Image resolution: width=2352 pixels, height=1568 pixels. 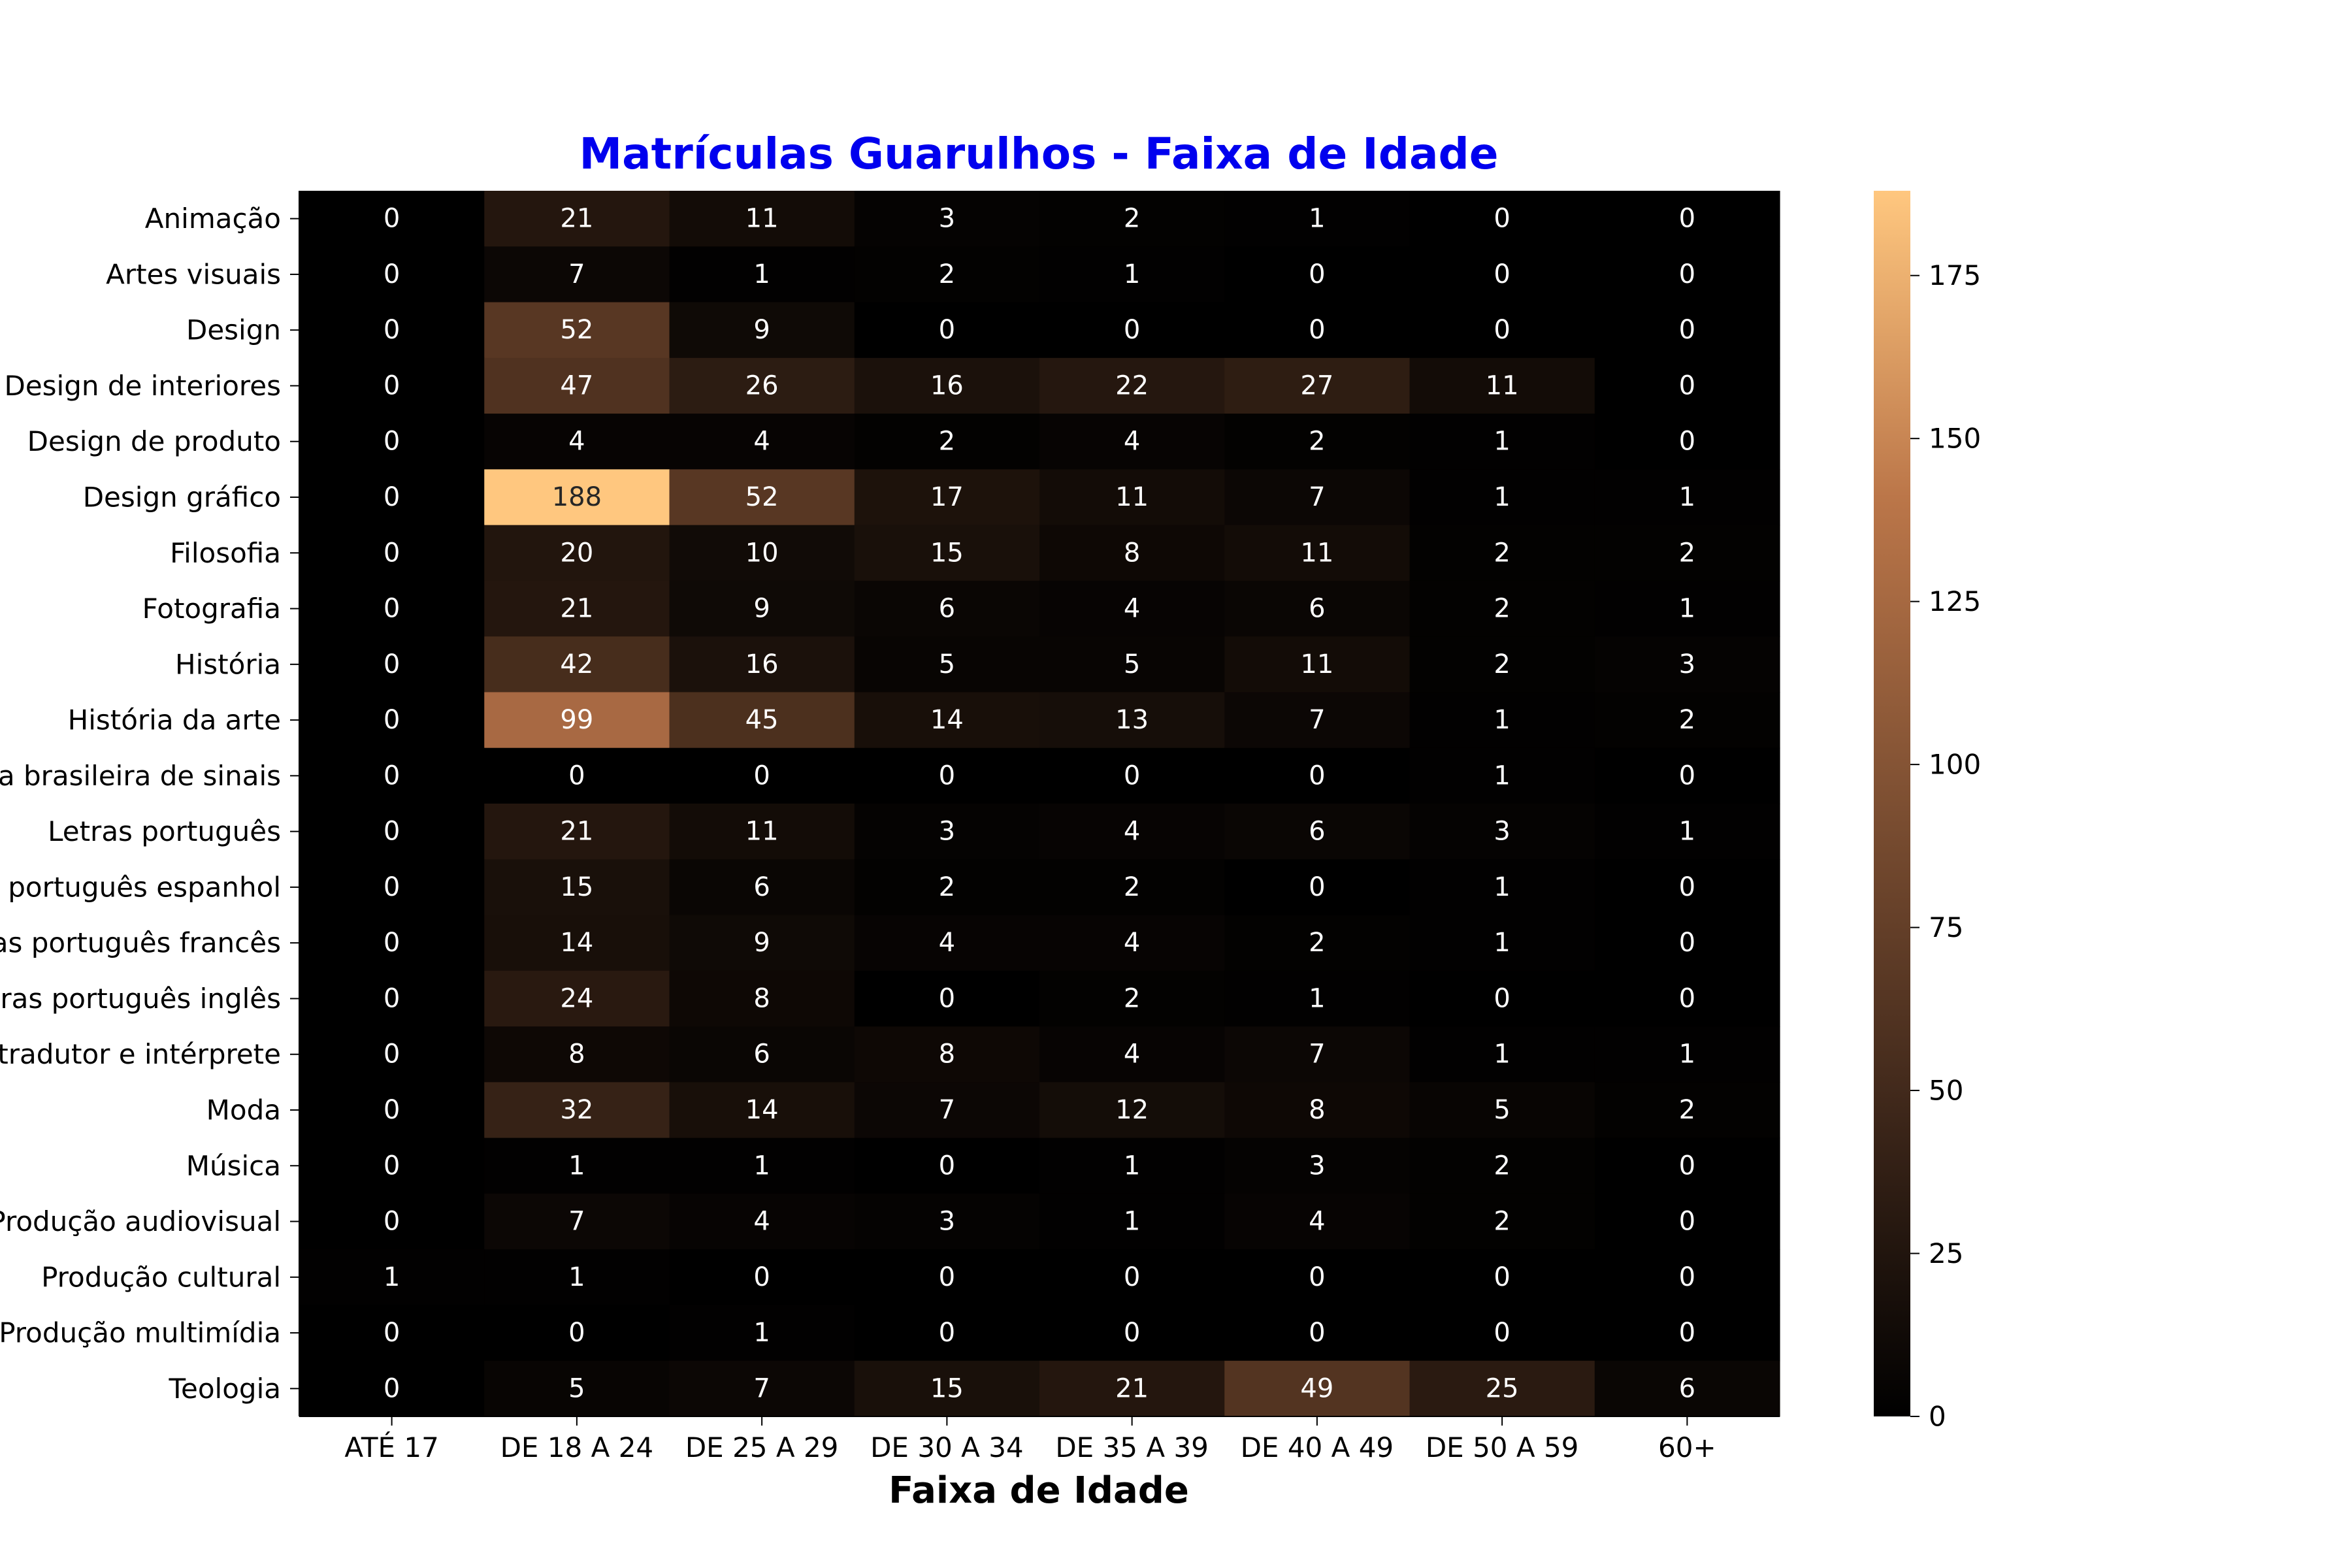 I want to click on cell-value-label: 5, so click(x=947, y=664).